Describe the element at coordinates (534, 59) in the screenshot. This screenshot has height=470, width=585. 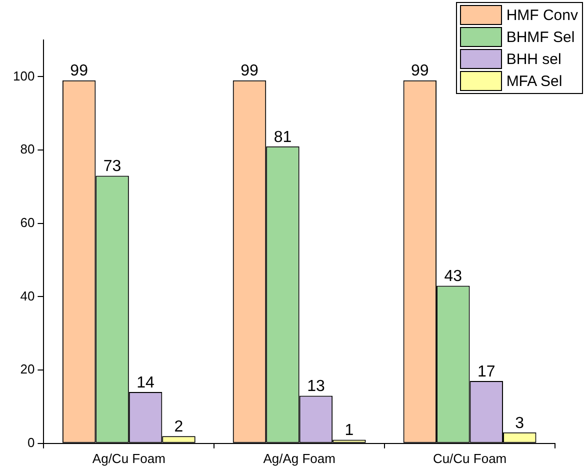
I see `legend-label: BHH sel` at that location.